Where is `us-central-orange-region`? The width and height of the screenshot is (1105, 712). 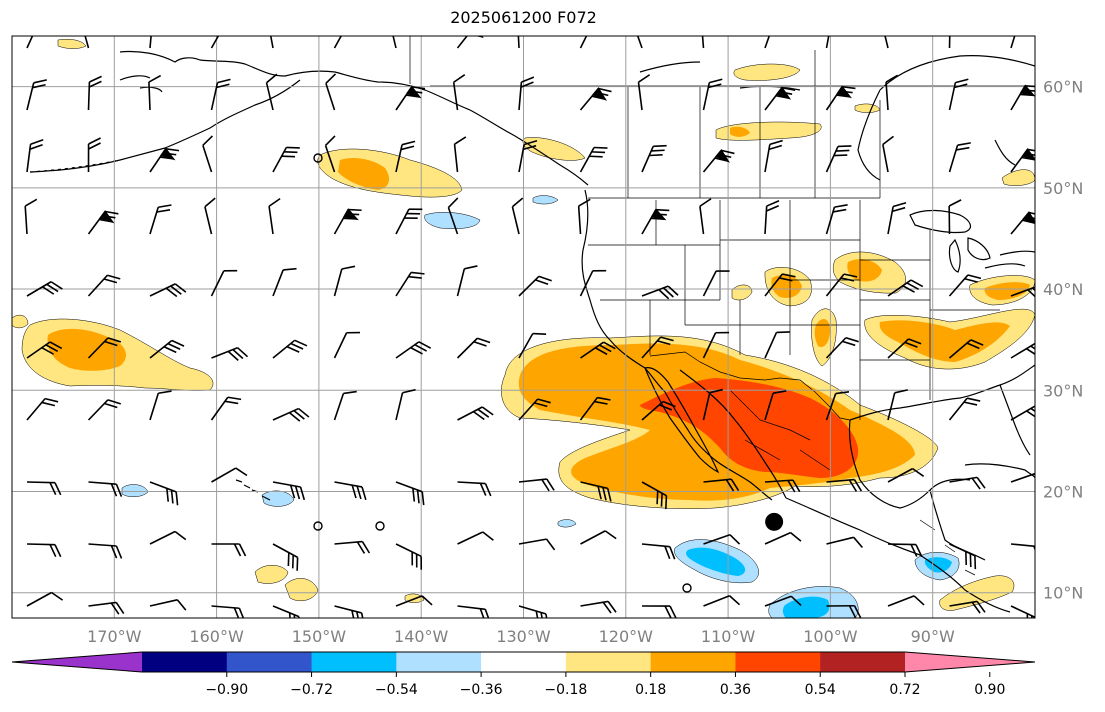 us-central-orange-region is located at coordinates (786, 286).